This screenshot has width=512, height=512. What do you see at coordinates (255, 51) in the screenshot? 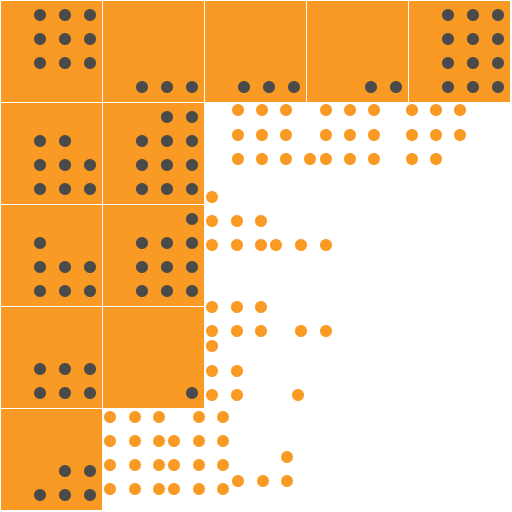
I see `tile-r0-c2` at bounding box center [255, 51].